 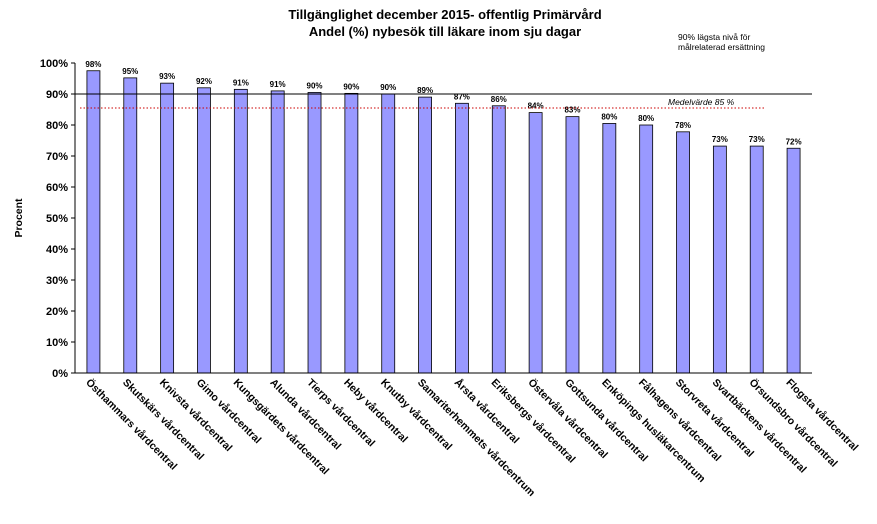 What do you see at coordinates (340, 413) in the screenshot?
I see `category-label: Tierps vårdcentral` at bounding box center [340, 413].